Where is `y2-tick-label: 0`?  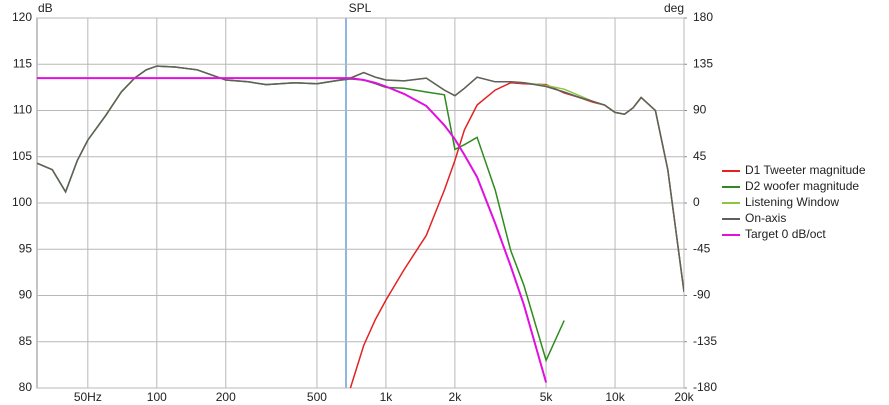
y2-tick-label: 0 is located at coordinates (696, 202).